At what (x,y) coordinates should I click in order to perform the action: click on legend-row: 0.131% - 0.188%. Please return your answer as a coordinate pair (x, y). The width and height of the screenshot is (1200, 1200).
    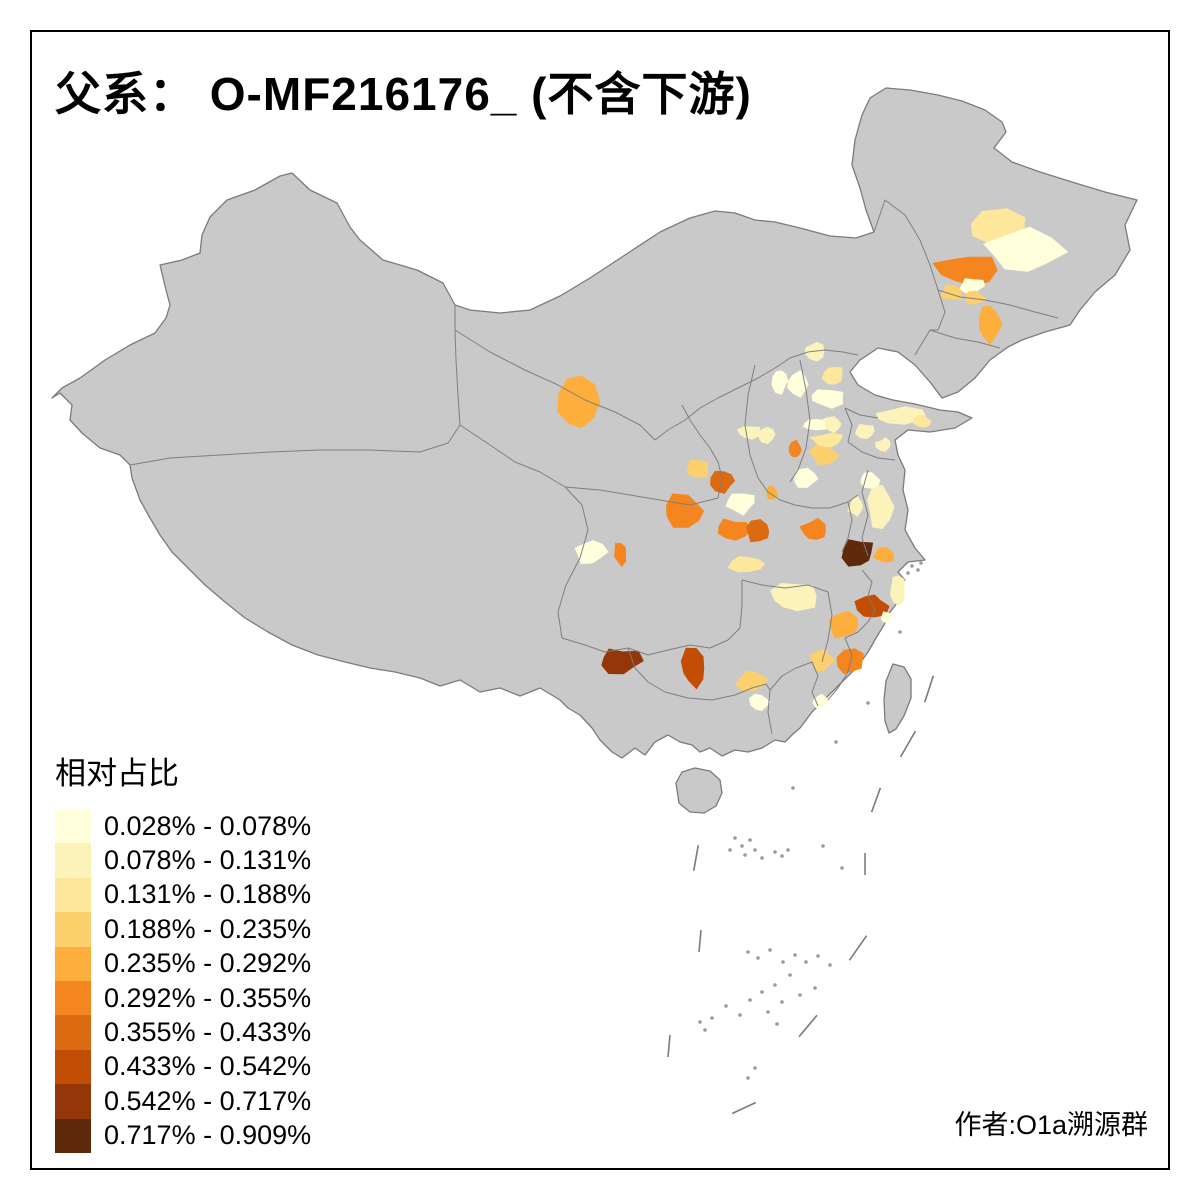
    Looking at the image, I should click on (183, 895).